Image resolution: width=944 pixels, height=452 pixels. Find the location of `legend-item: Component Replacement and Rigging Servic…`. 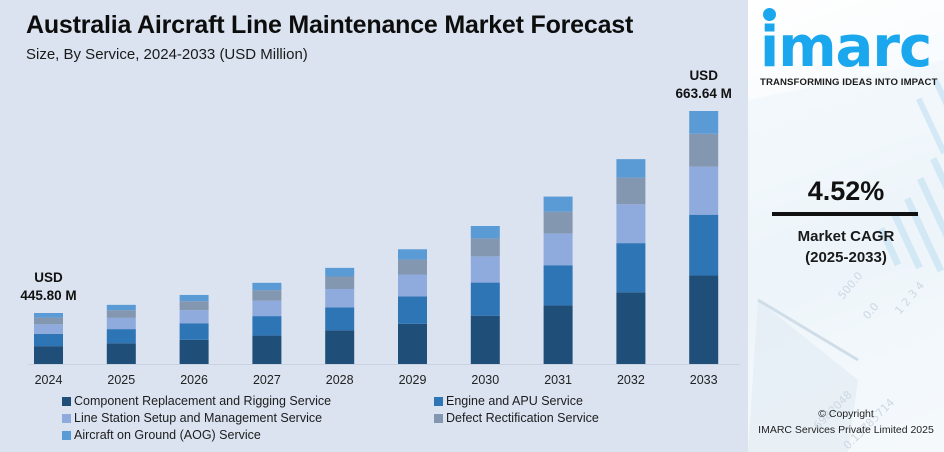

legend-item: Component Replacement and Rigging Servic… is located at coordinates (196, 401).